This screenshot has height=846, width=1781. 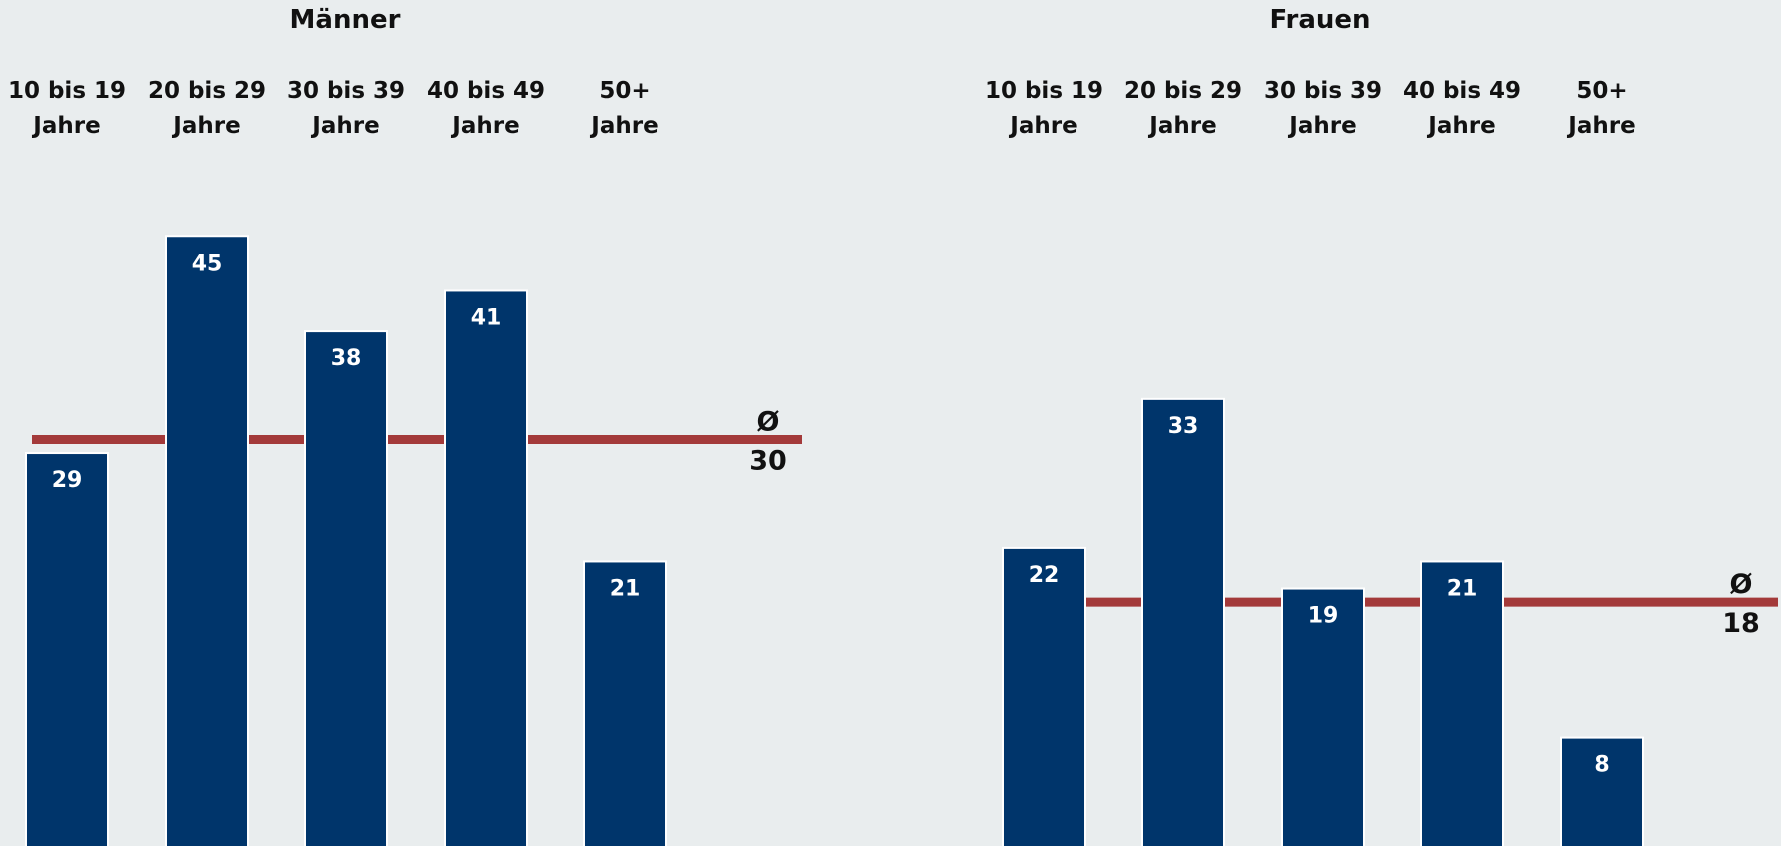 What do you see at coordinates (486, 317) in the screenshot?
I see `data-label: 41` at bounding box center [486, 317].